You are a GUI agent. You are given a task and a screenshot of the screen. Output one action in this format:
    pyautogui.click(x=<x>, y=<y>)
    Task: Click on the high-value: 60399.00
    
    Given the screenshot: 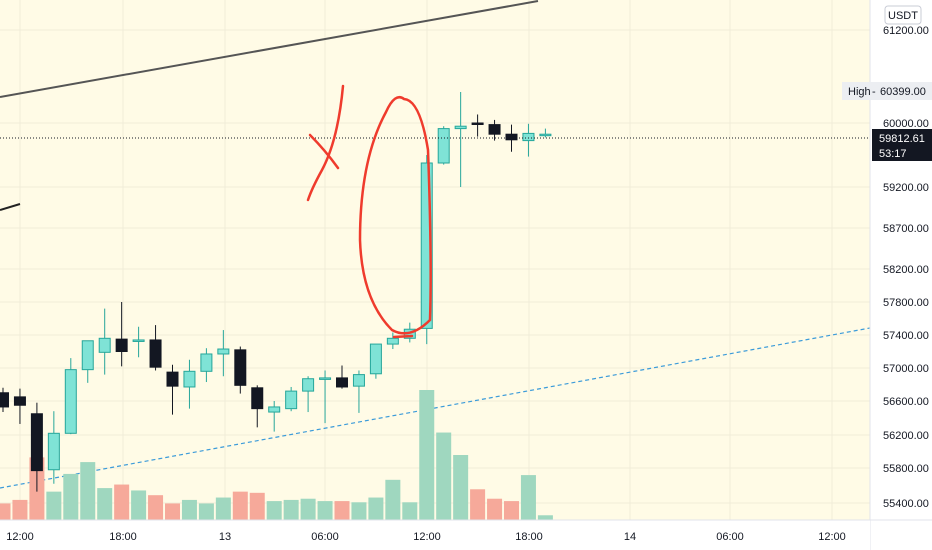 What is the action you would take?
    pyautogui.click(x=903, y=92)
    